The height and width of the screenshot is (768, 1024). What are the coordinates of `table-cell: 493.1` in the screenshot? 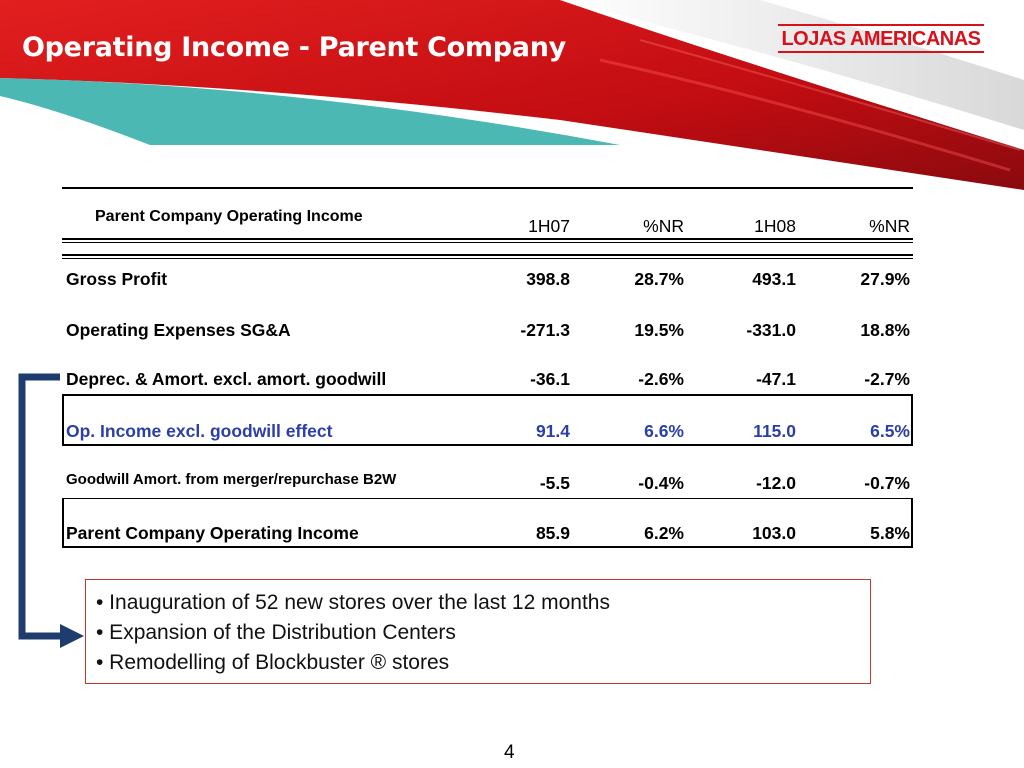 It's located at (774, 279).